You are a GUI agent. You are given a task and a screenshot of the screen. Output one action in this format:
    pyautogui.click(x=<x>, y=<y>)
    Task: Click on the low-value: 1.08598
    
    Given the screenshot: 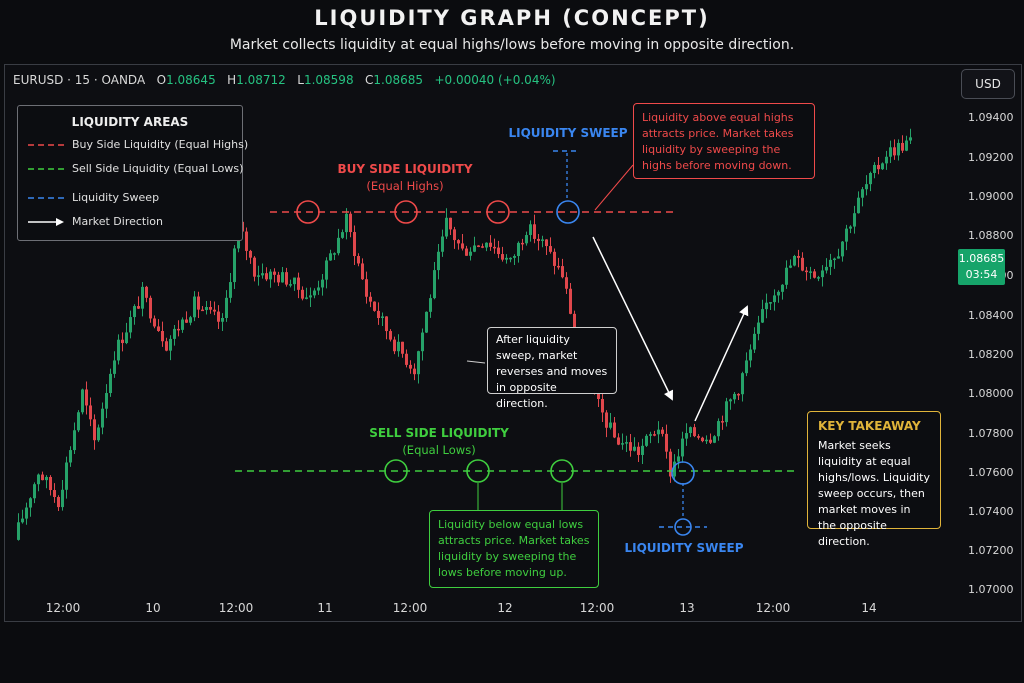 What is the action you would take?
    pyautogui.click(x=328, y=80)
    